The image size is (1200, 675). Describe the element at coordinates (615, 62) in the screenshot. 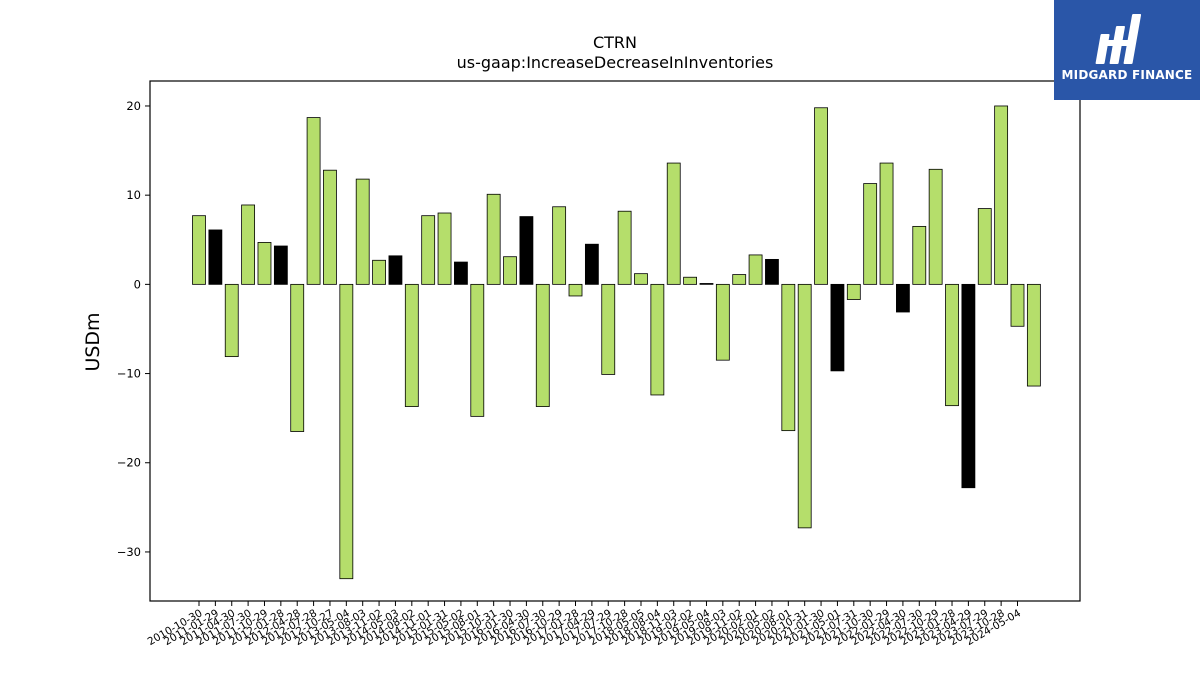

I see `chart-subtitle: us-gaap:IncreaseDecreaseInInventories` at that location.